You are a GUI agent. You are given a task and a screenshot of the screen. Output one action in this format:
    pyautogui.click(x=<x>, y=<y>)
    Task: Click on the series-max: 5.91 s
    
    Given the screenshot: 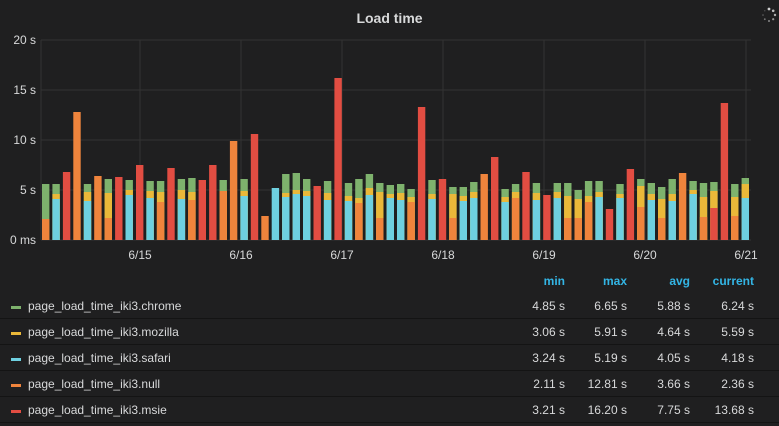 What is the action you would take?
    pyautogui.click(x=610, y=332)
    